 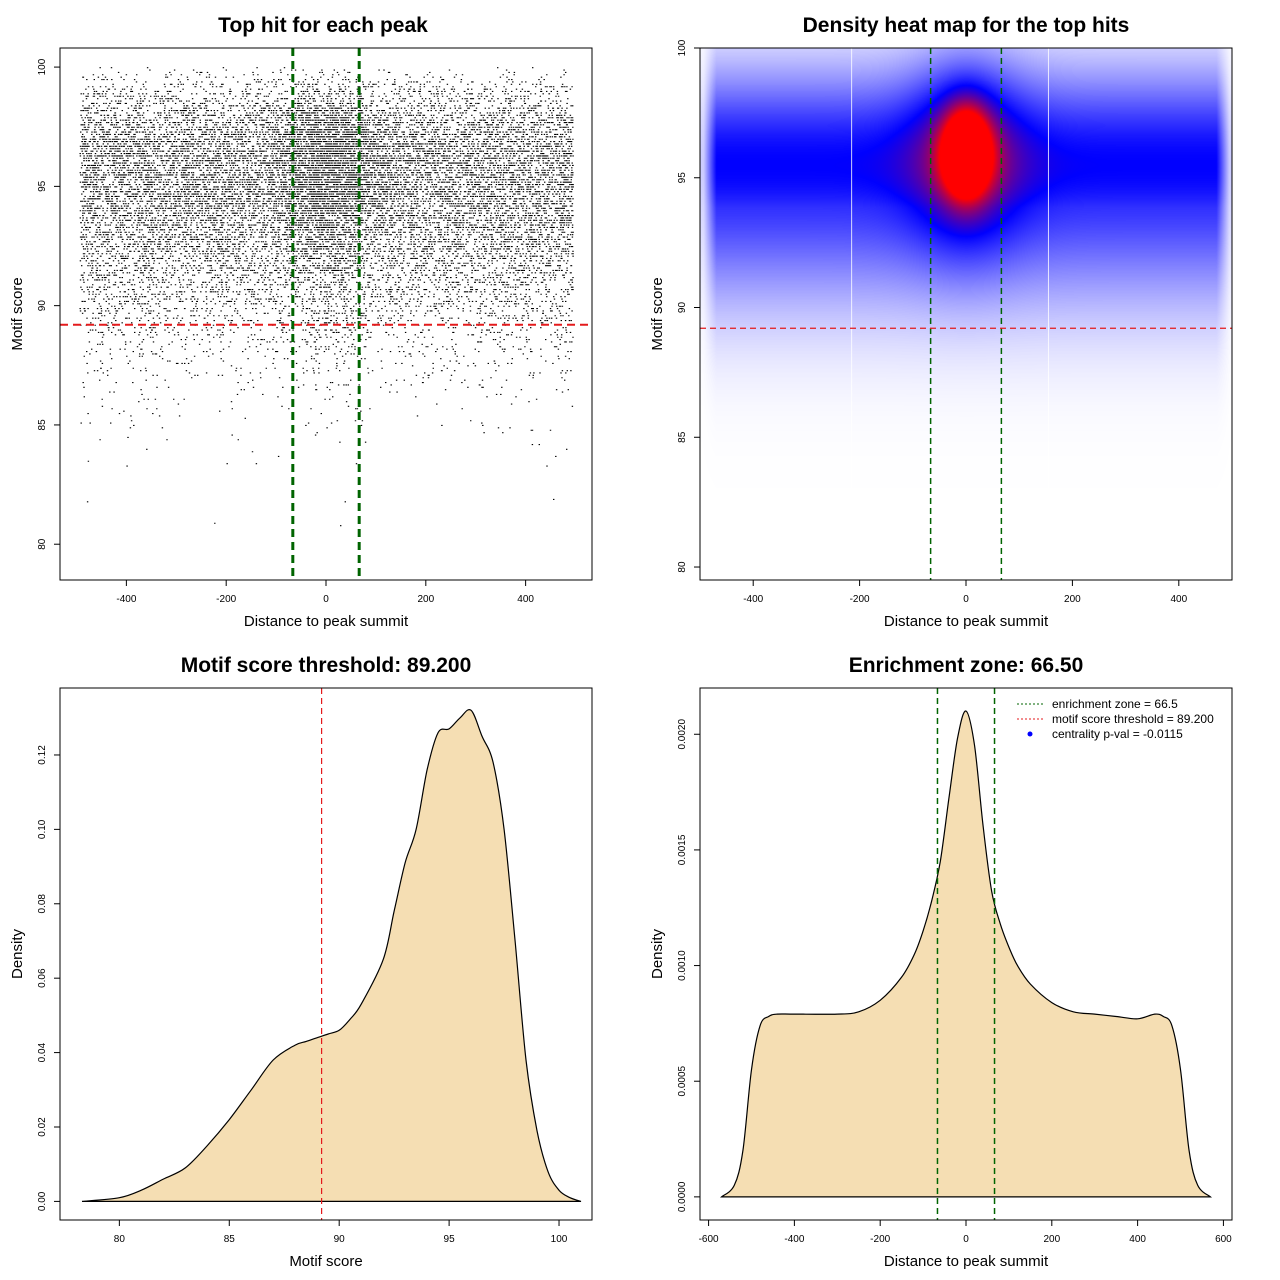 I want to click on distance-density-curve, so click(x=966, y=954).